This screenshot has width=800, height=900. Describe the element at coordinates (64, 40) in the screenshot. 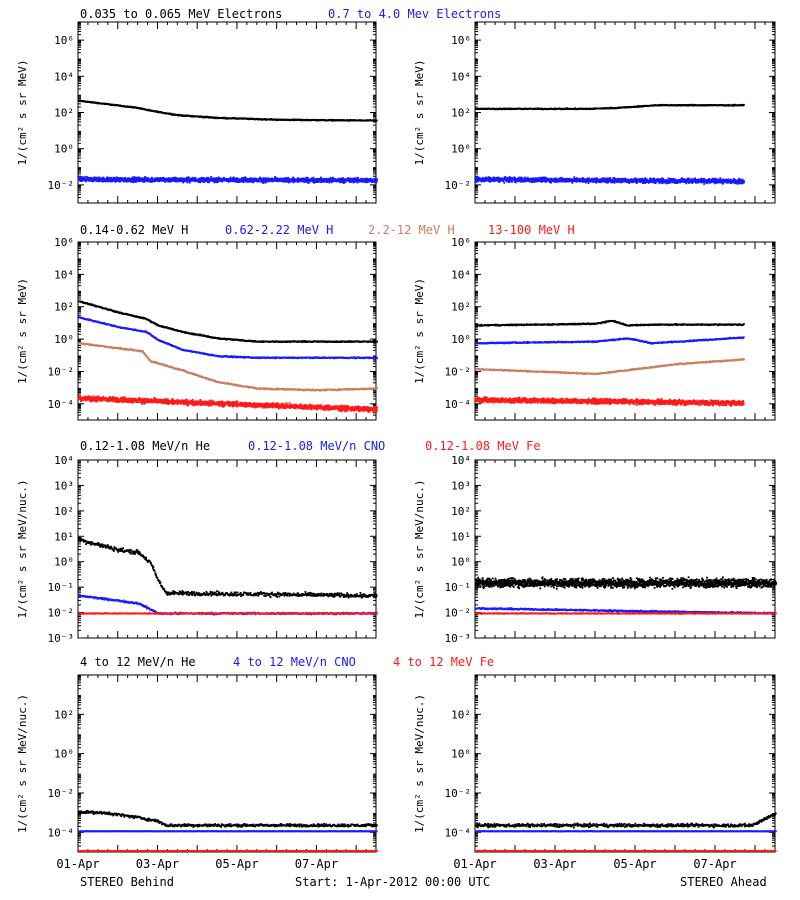

I see `y-tick-label: 10⁶` at that location.